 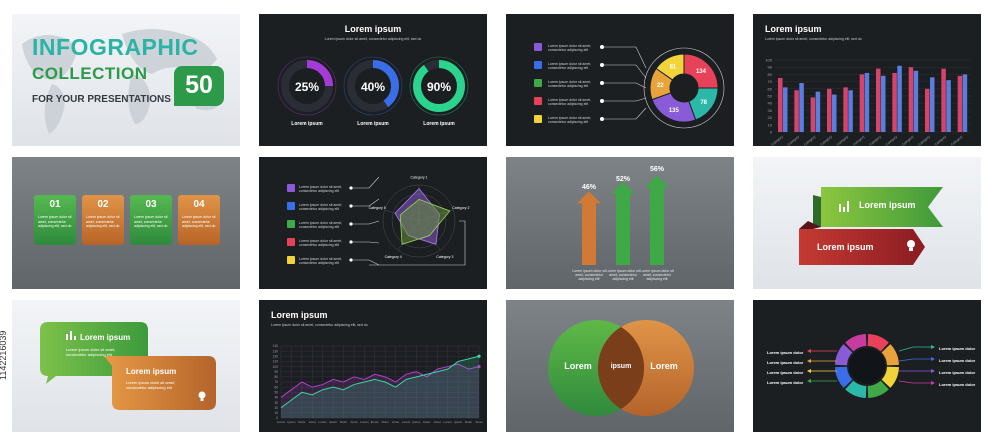 What do you see at coordinates (275, 362) in the screenshot?
I see `y-tick-label: 110` at bounding box center [275, 362].